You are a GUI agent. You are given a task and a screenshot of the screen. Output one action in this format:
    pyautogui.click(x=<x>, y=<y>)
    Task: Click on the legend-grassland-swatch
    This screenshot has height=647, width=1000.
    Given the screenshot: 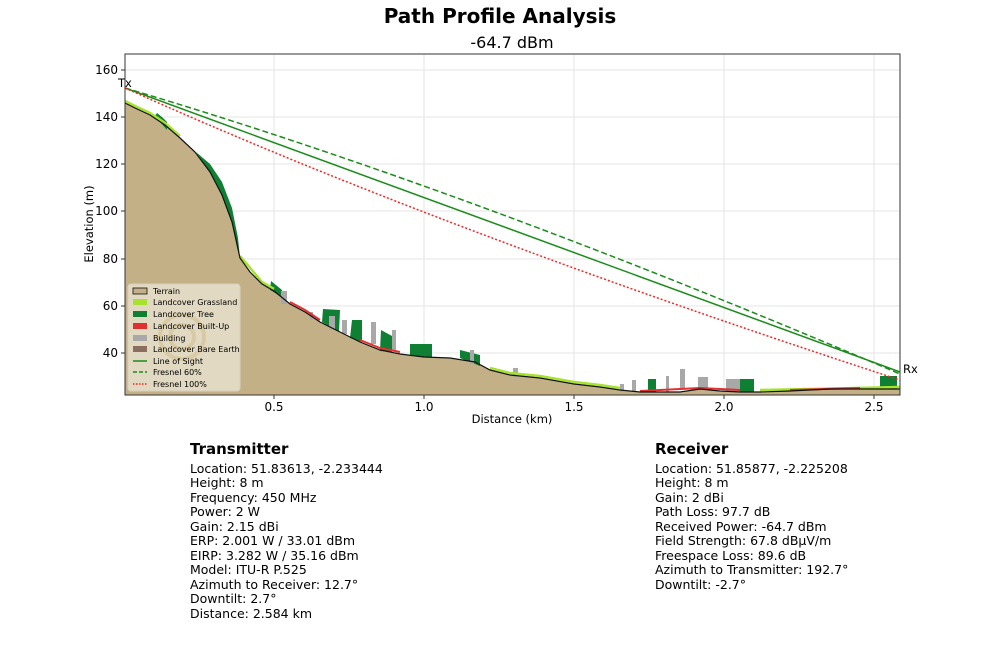 What is the action you would take?
    pyautogui.click(x=140, y=302)
    